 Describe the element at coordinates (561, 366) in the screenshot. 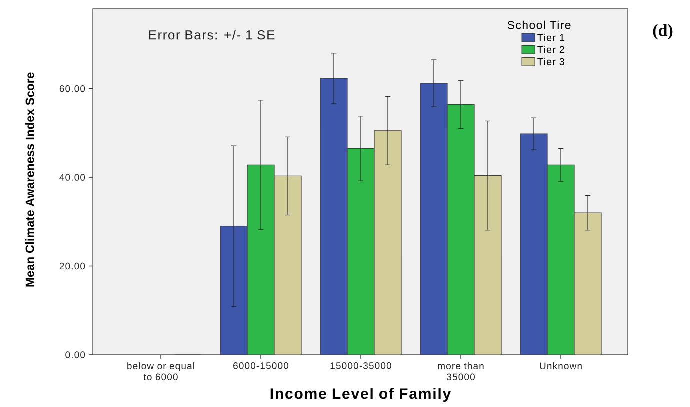

I see `x-tick-label: Unknown` at that location.